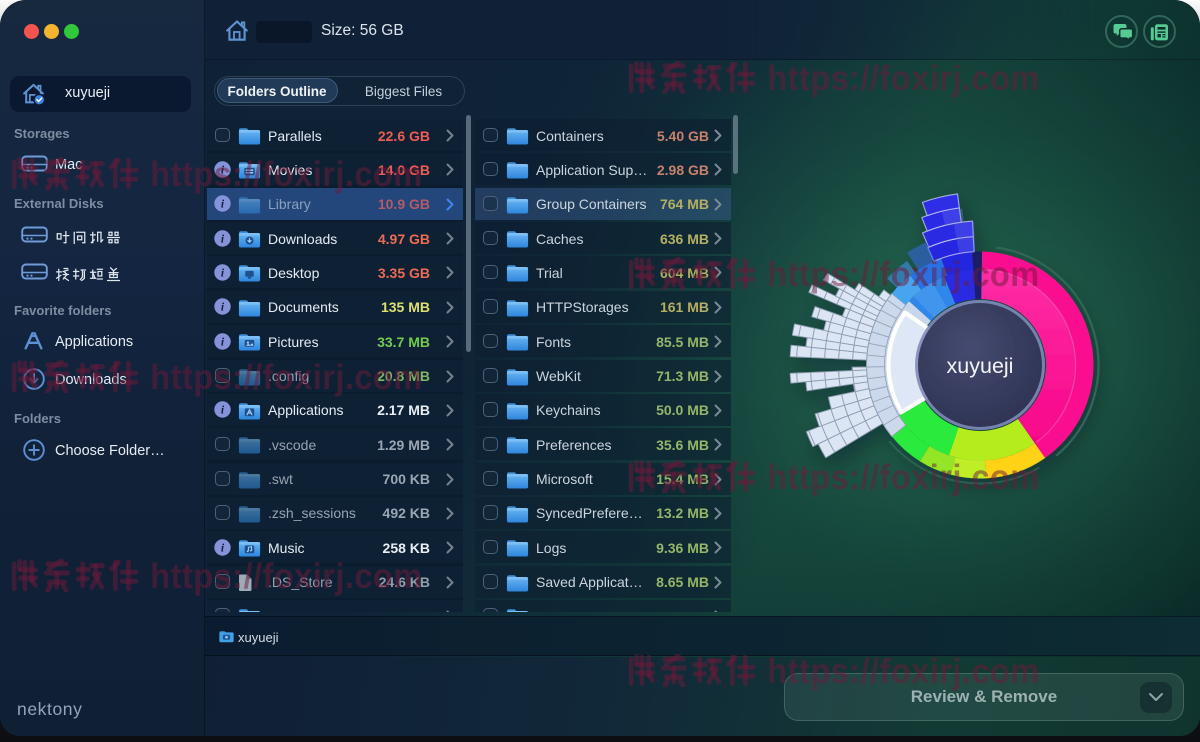 The image size is (1200, 742). What do you see at coordinates (980, 366) in the screenshot?
I see `svg-text: xuyueji` at bounding box center [980, 366].